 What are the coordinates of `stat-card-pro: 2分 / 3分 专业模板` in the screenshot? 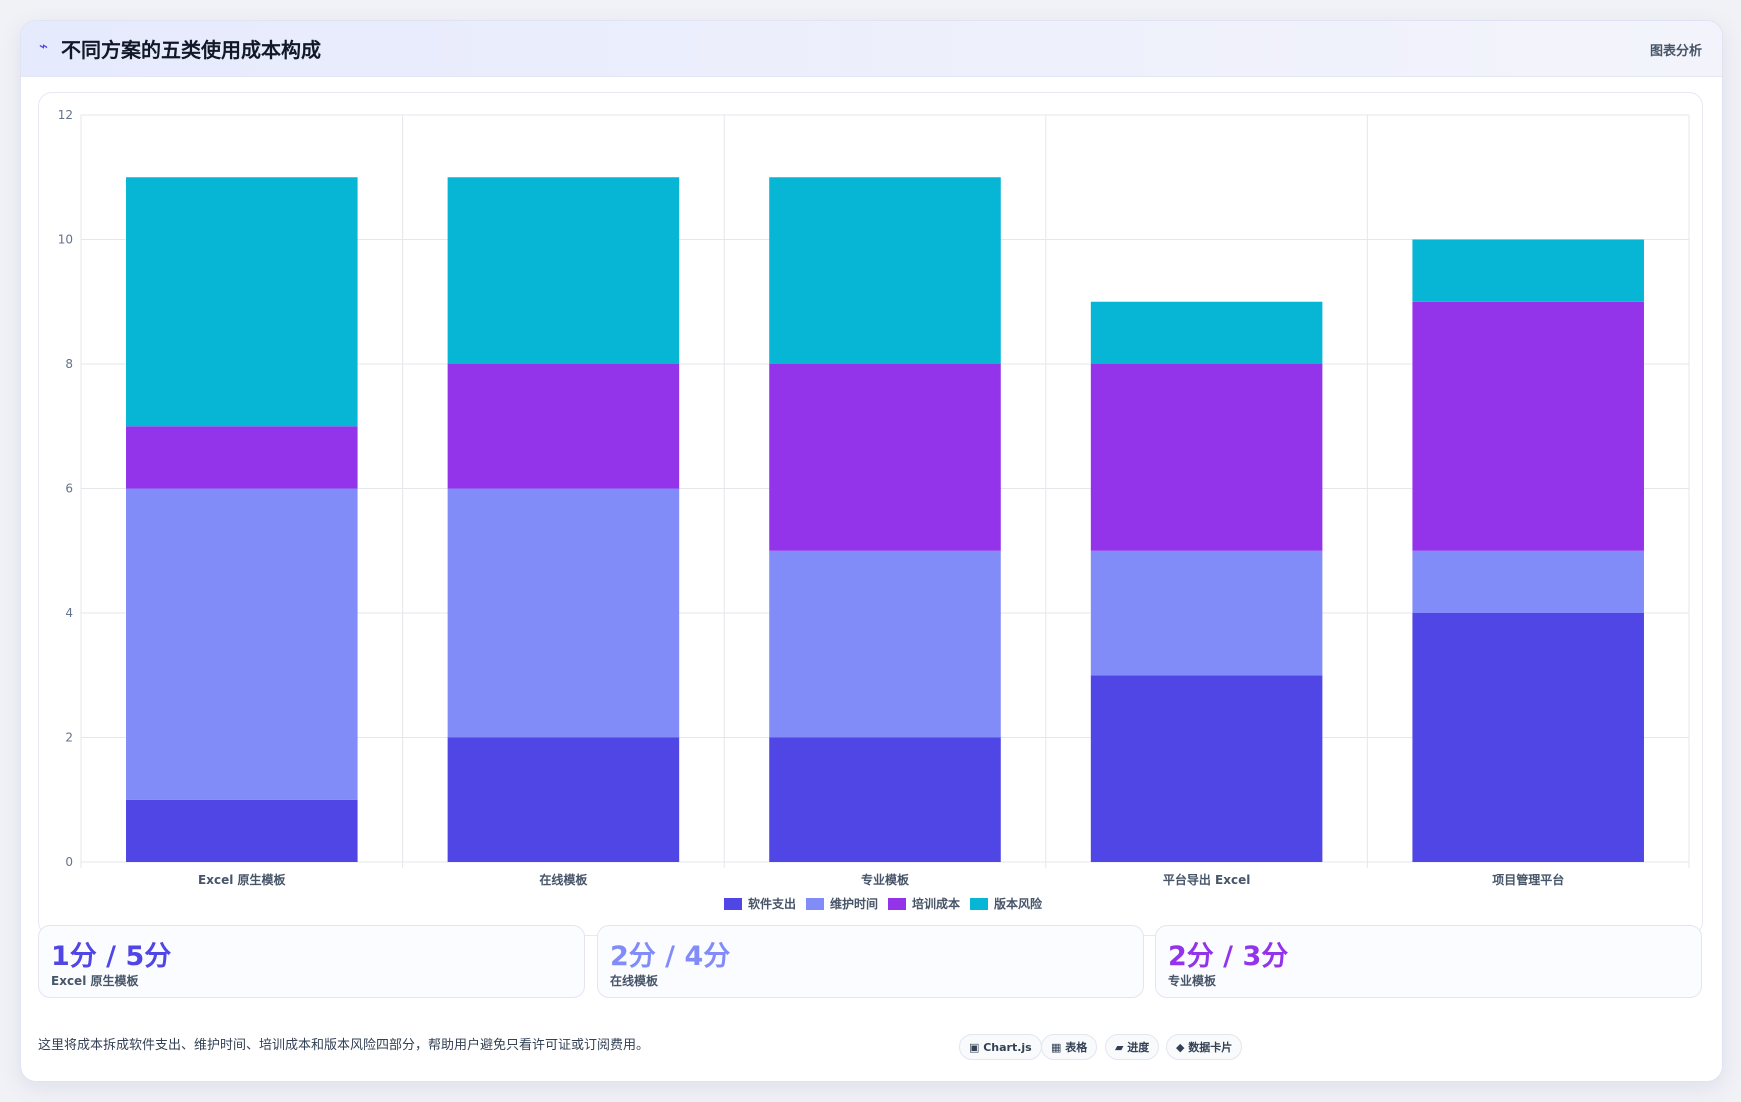 It's located at (1428, 961).